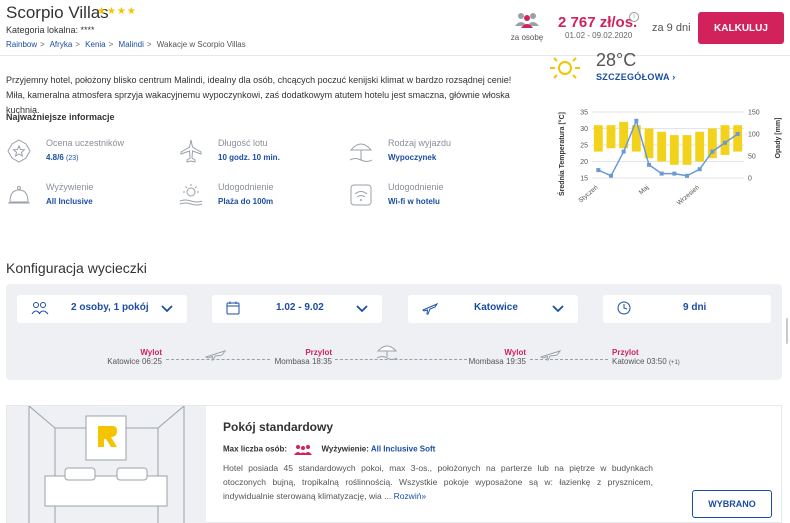 This screenshot has width=790, height=523. Describe the element at coordinates (584, 146) in the screenshot. I see `y-tick-label: 25` at that location.